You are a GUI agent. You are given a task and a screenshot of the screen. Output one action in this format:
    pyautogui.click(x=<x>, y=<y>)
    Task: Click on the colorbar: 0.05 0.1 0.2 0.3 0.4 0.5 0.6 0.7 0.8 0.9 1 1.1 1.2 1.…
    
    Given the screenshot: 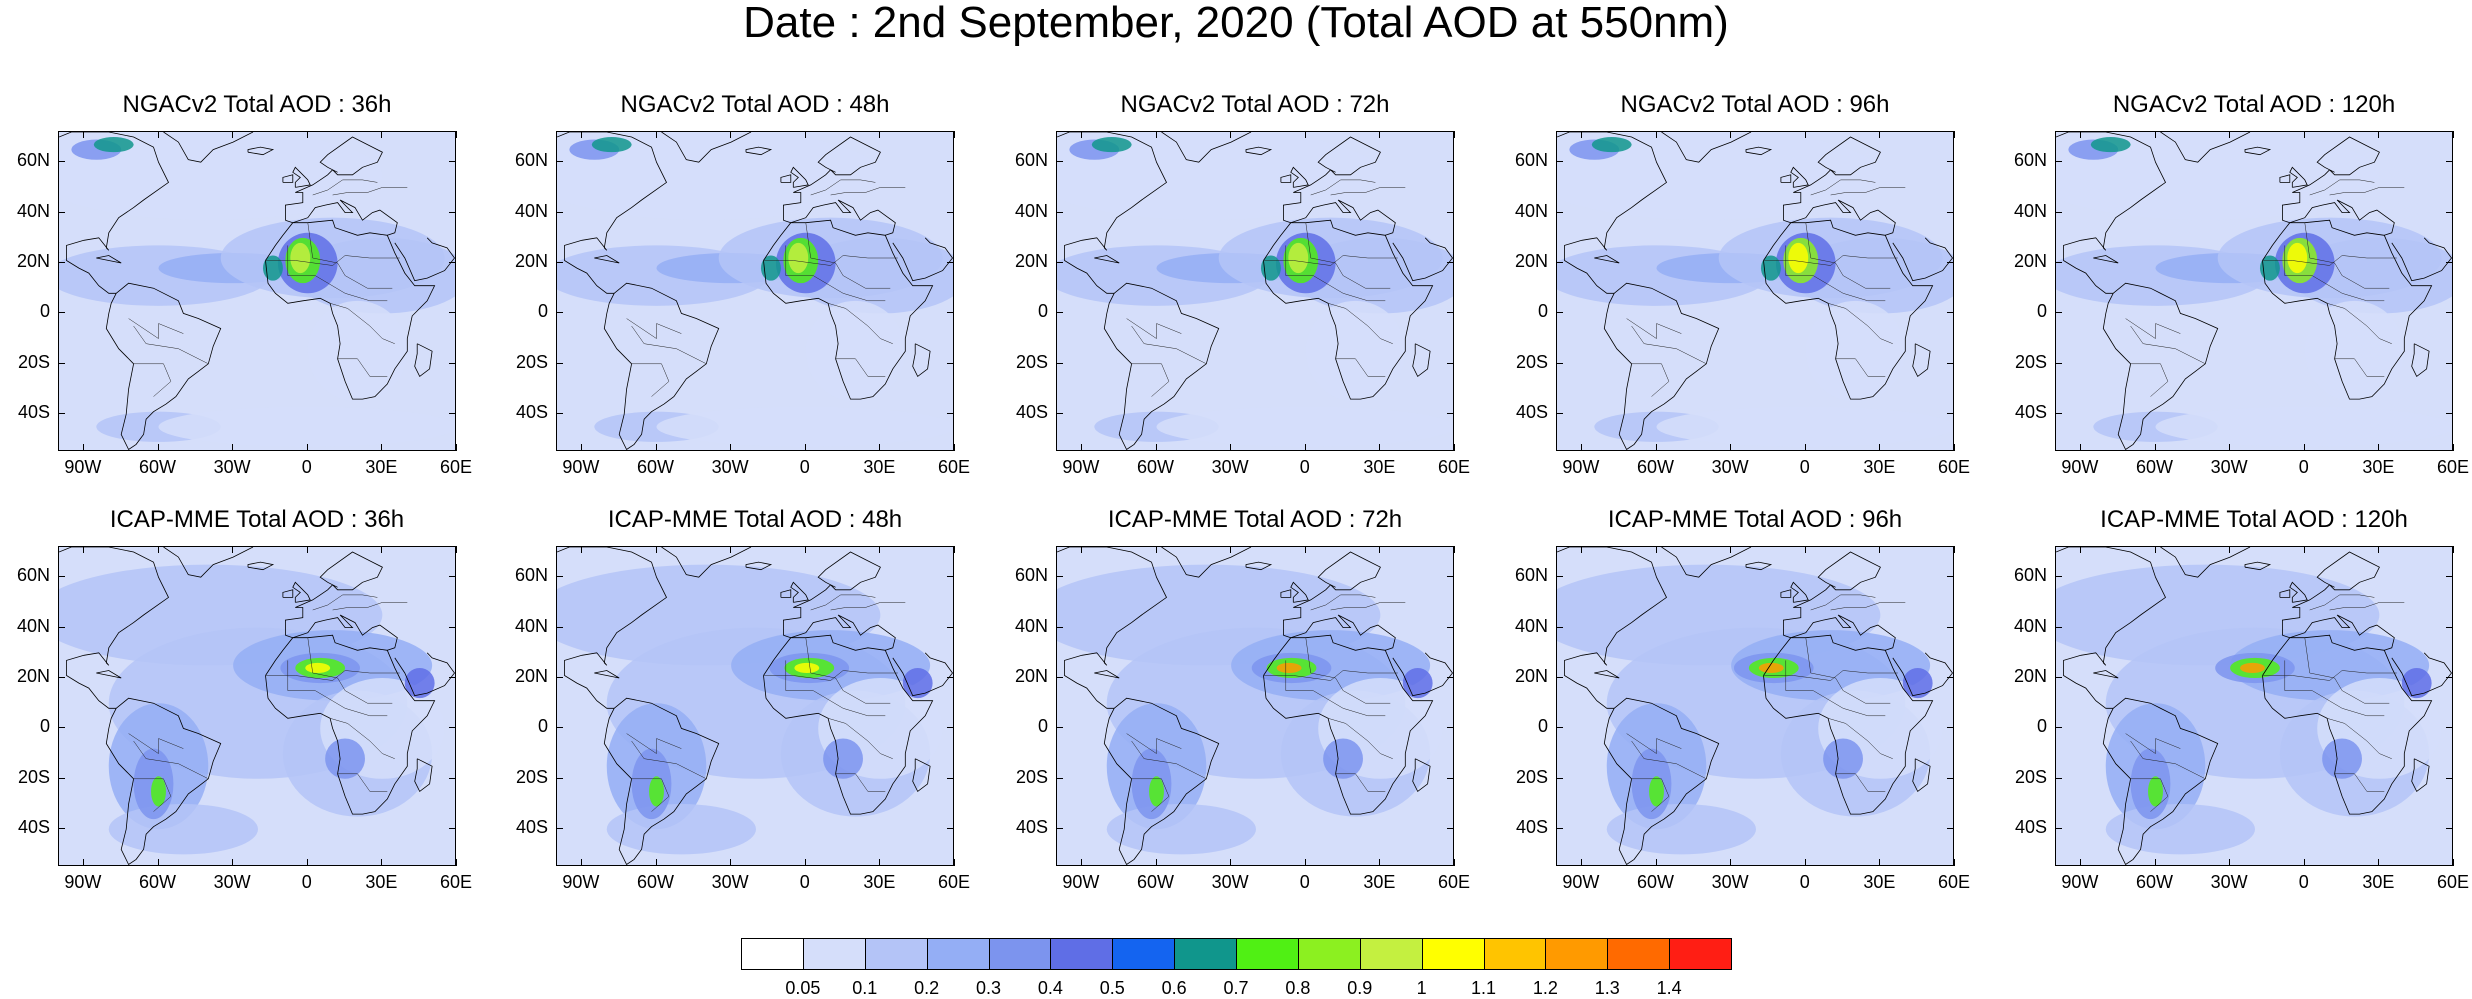 What is the action you would take?
    pyautogui.click(x=1236, y=968)
    